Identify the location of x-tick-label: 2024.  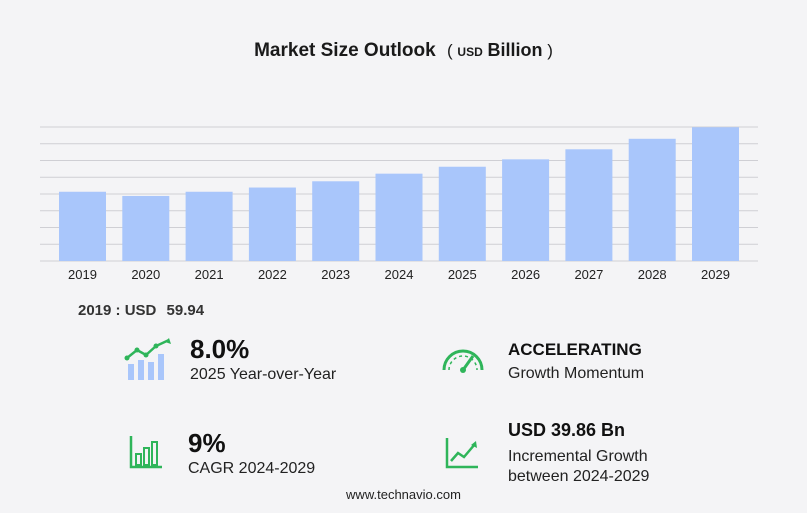
(399, 274).